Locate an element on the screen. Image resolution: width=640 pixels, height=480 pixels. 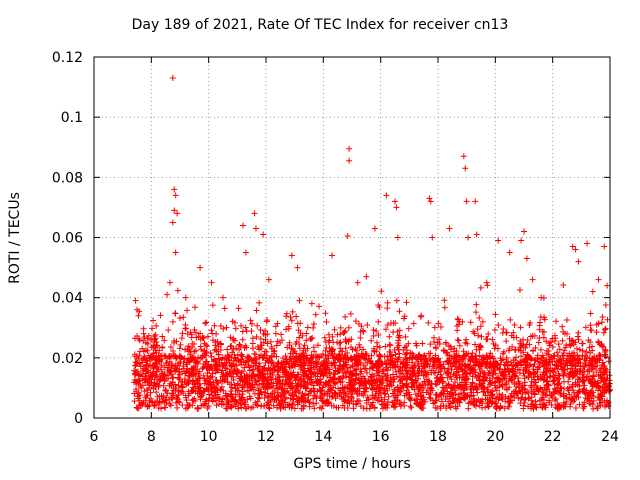
x-tick-label: 8 is located at coordinates (151, 437).